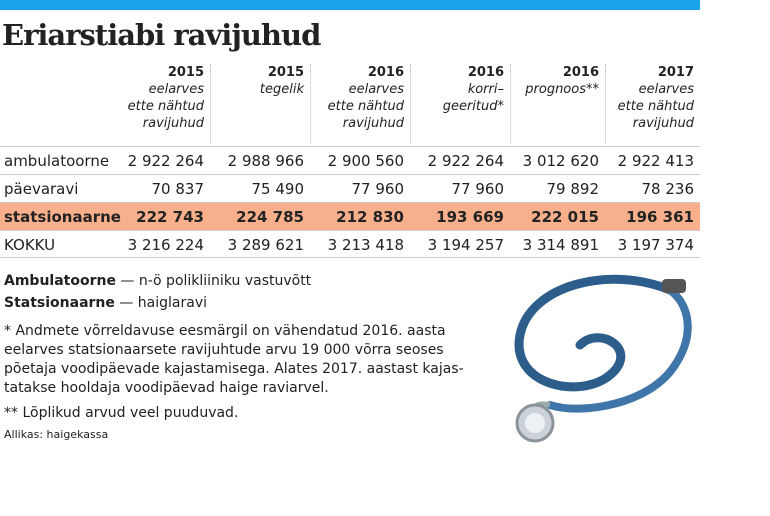 The height and width of the screenshot is (516, 770). I want to click on definition-text: — n-ö polikliiniku vastuvõtt, so click(213, 281).